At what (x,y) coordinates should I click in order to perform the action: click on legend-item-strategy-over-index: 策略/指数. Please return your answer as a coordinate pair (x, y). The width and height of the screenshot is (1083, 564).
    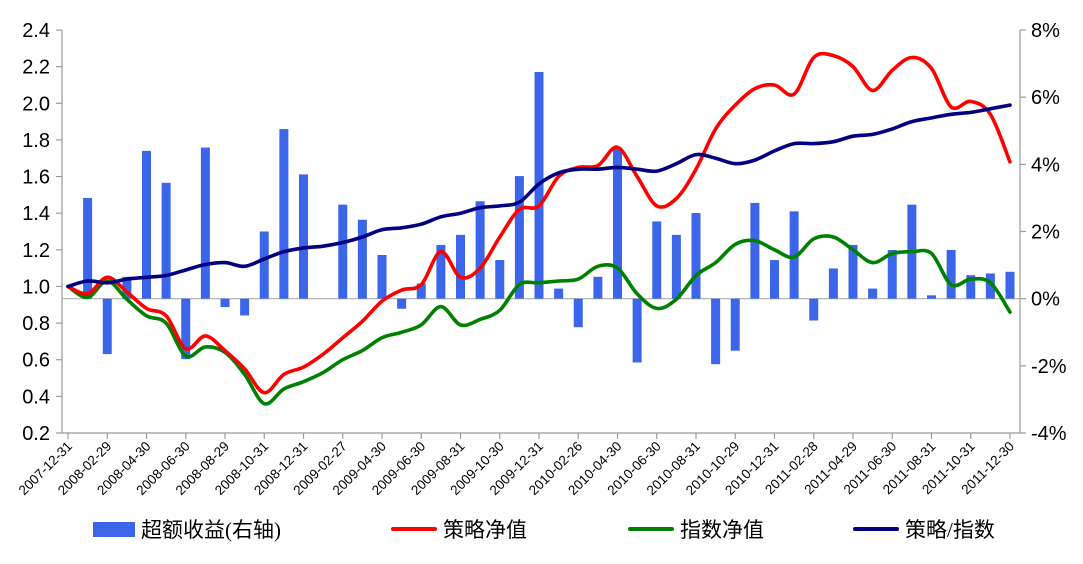
    Looking at the image, I should click on (924, 529).